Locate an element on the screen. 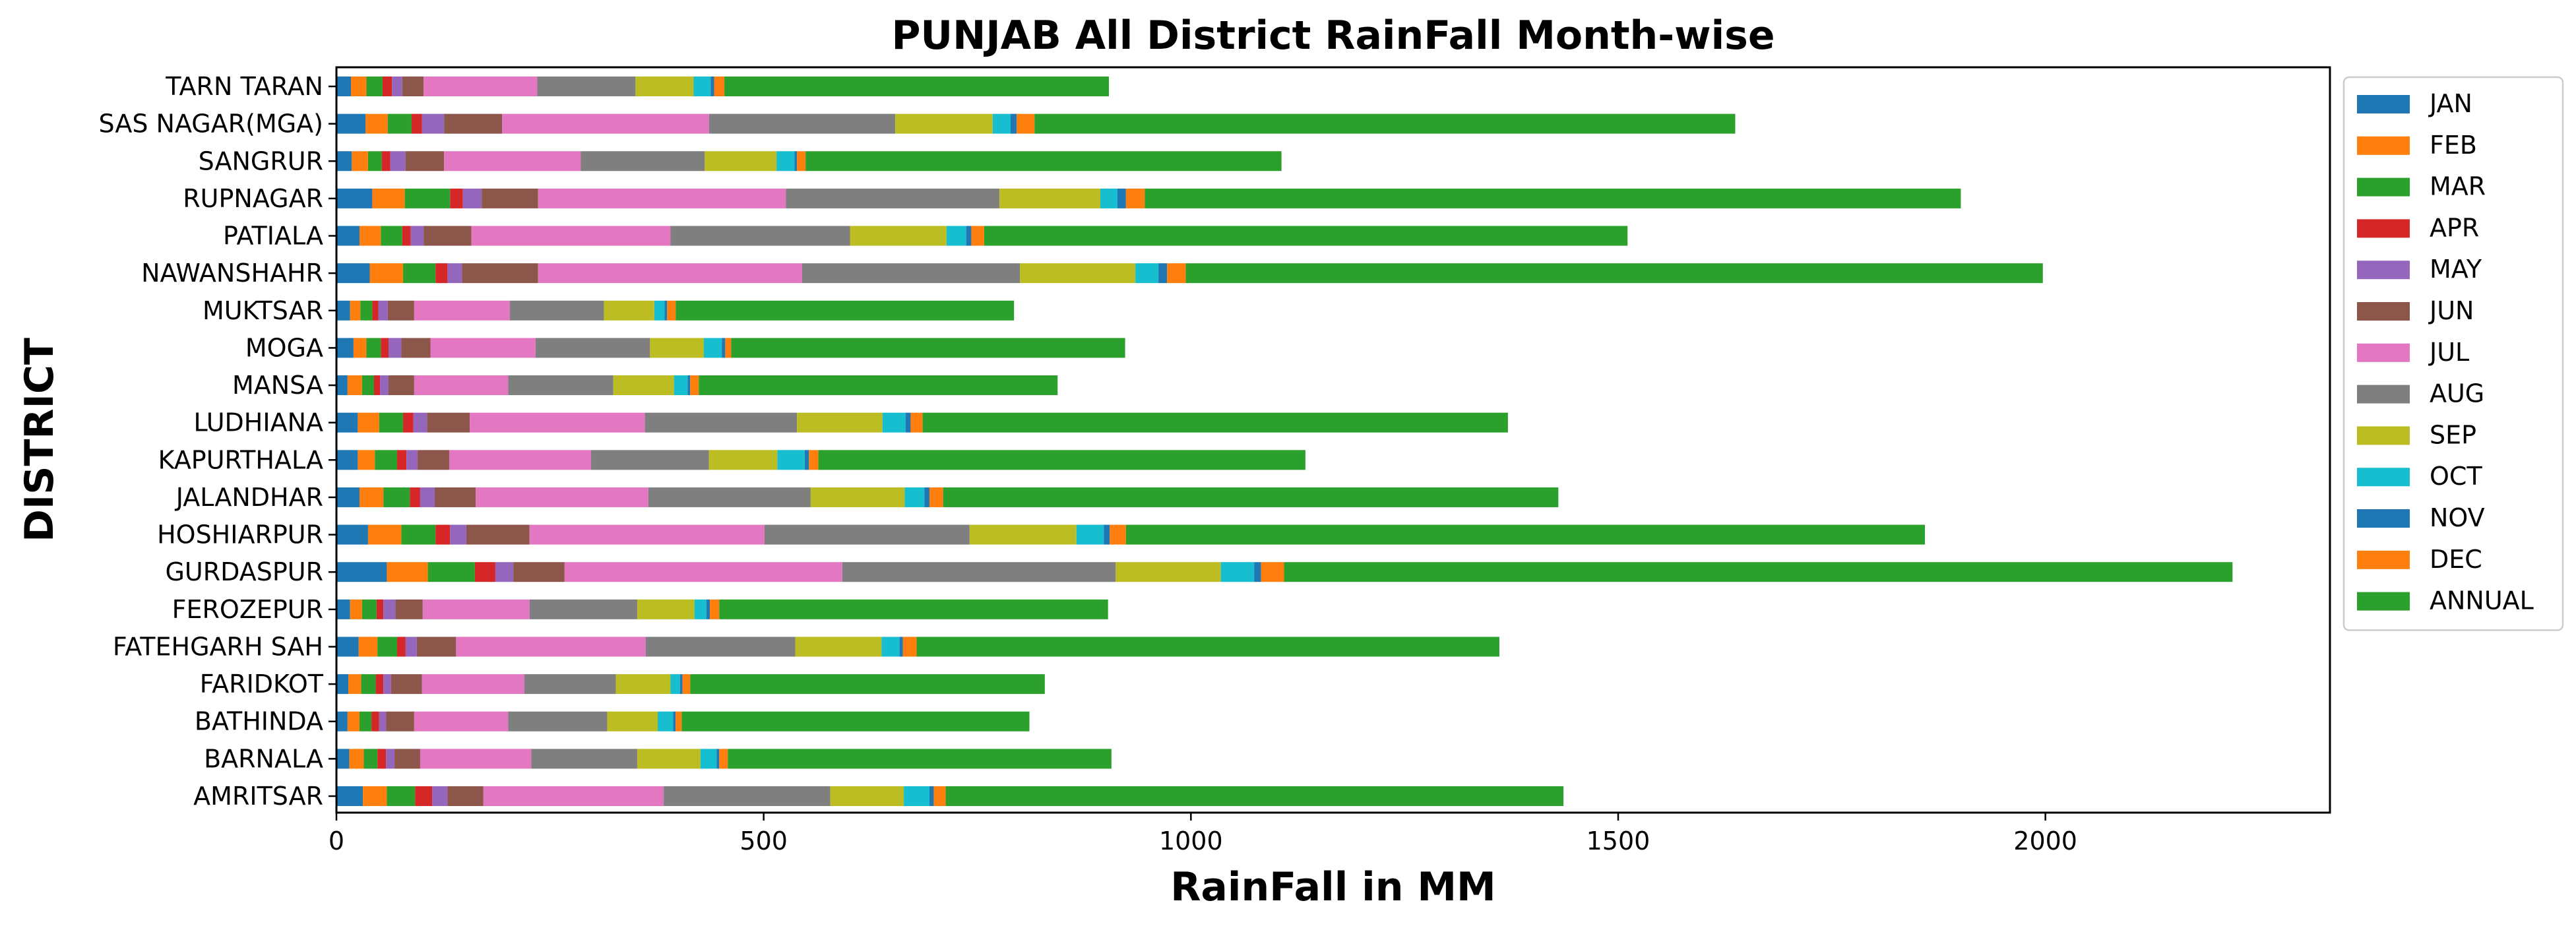  bar-mar-gurdaspur is located at coordinates (451, 572).